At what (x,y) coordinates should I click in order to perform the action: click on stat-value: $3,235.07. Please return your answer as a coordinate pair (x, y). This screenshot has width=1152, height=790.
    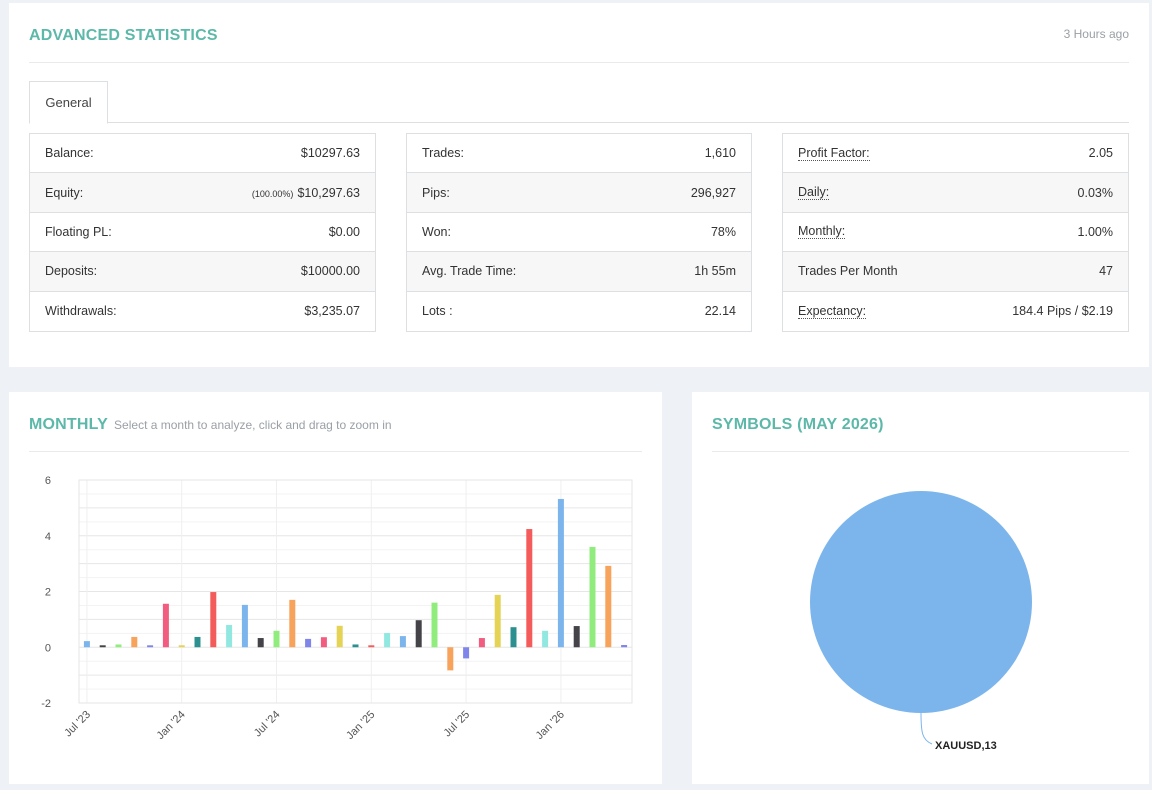
    Looking at the image, I should click on (332, 311).